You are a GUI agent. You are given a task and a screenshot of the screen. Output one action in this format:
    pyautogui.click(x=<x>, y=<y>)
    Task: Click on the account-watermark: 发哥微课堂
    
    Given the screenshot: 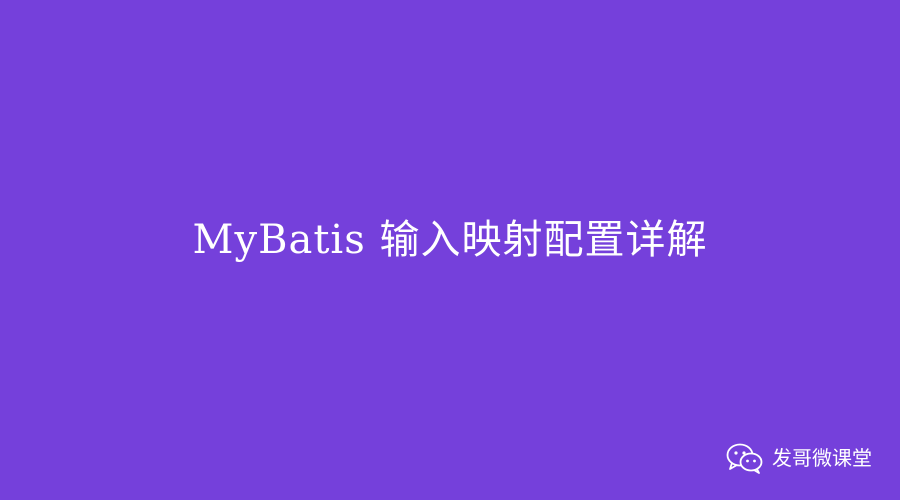 What is the action you would take?
    pyautogui.click(x=799, y=458)
    